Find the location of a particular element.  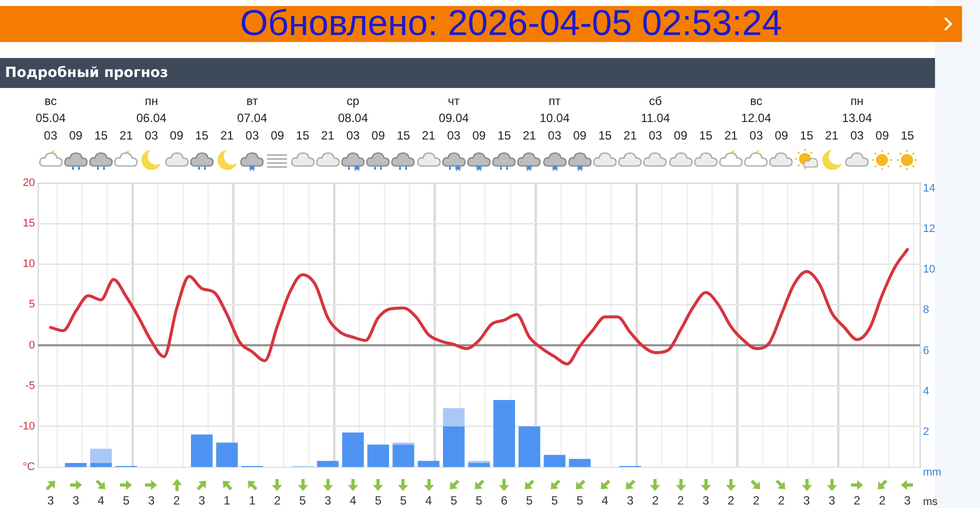

y-tick-label: -5 is located at coordinates (30, 386).